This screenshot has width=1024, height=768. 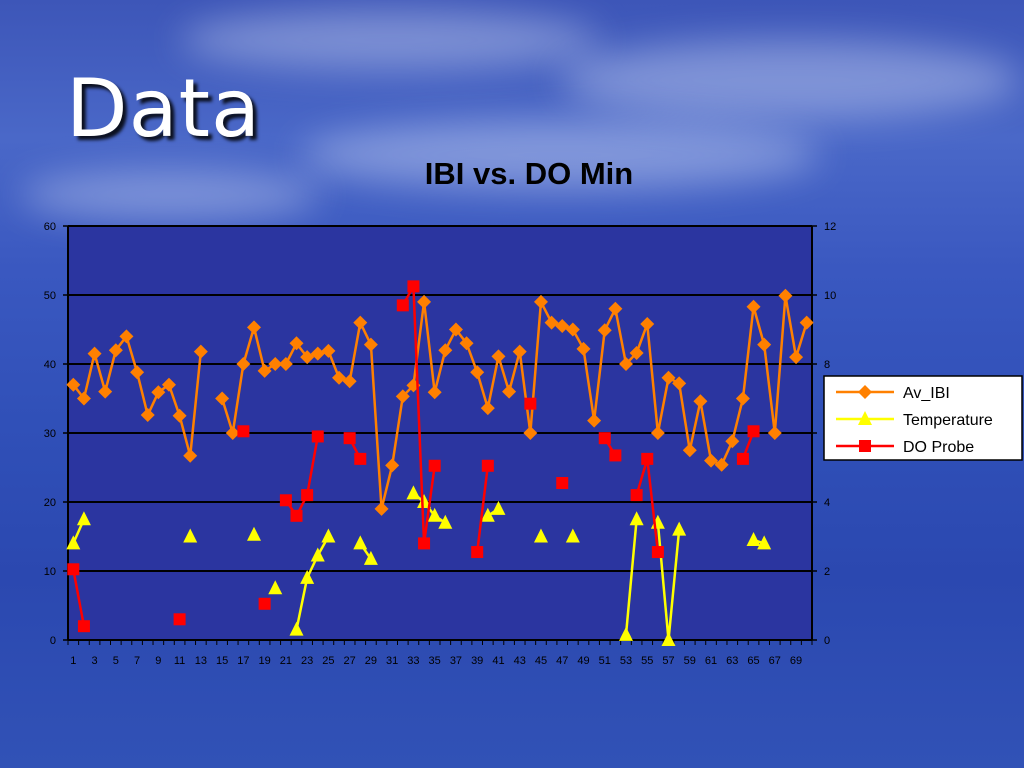 I want to click on x-tick-label: 63, so click(x=732, y=661).